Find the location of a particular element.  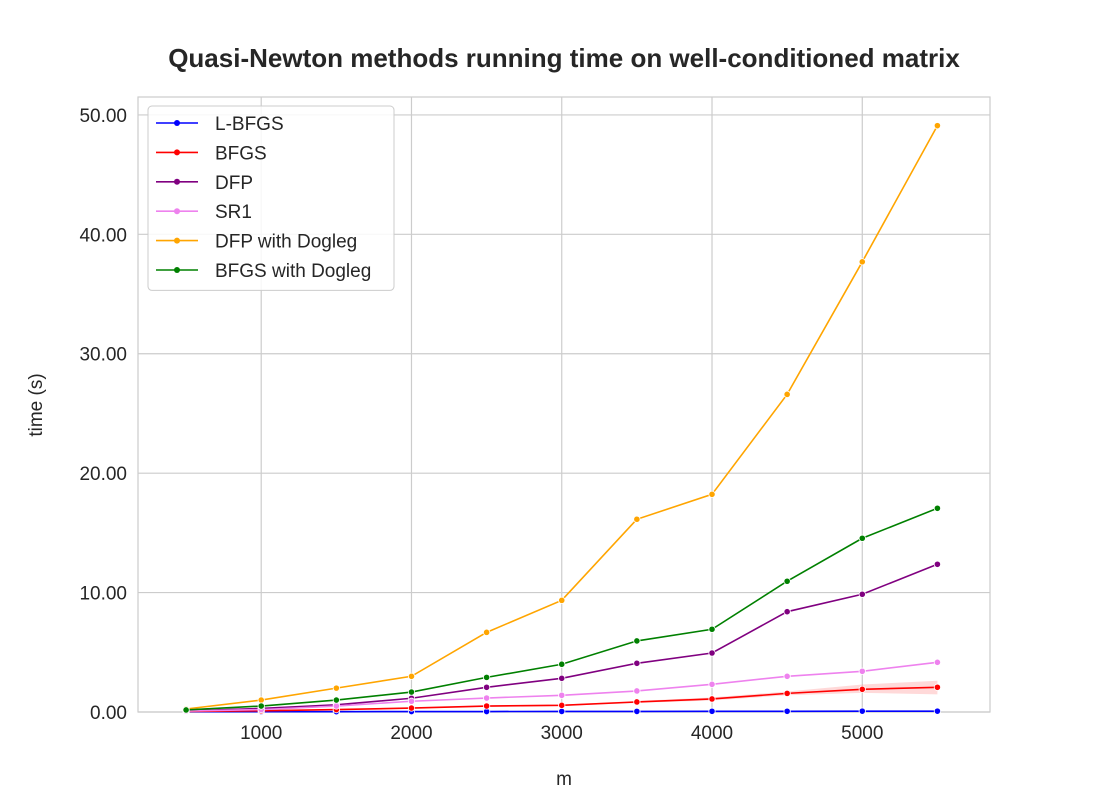

legend-box is located at coordinates (271, 198).